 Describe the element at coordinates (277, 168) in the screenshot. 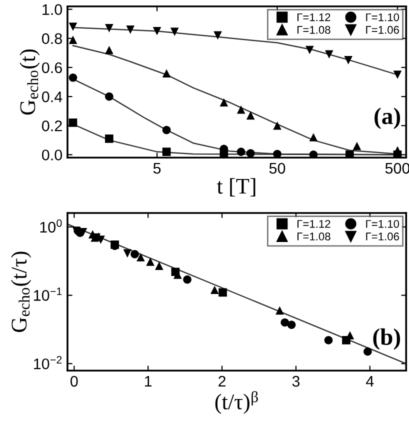

I see `x-tick-label: 50` at that location.